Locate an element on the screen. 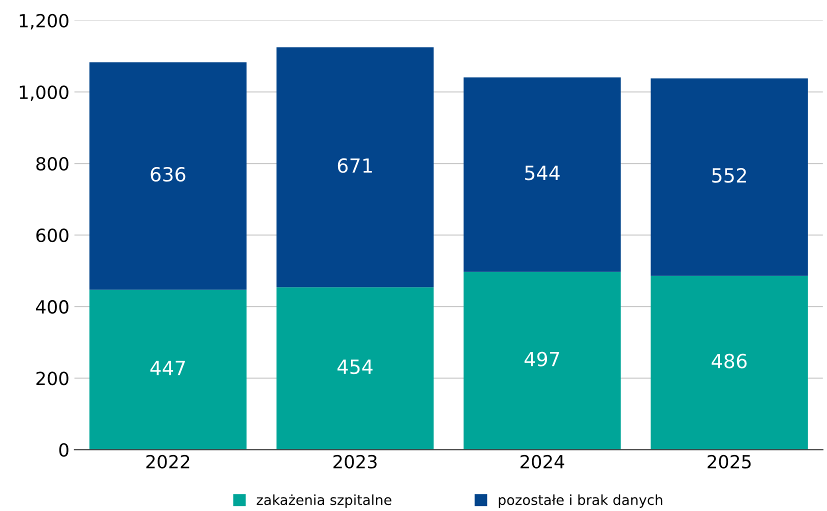  data-label: 544 is located at coordinates (542, 173).